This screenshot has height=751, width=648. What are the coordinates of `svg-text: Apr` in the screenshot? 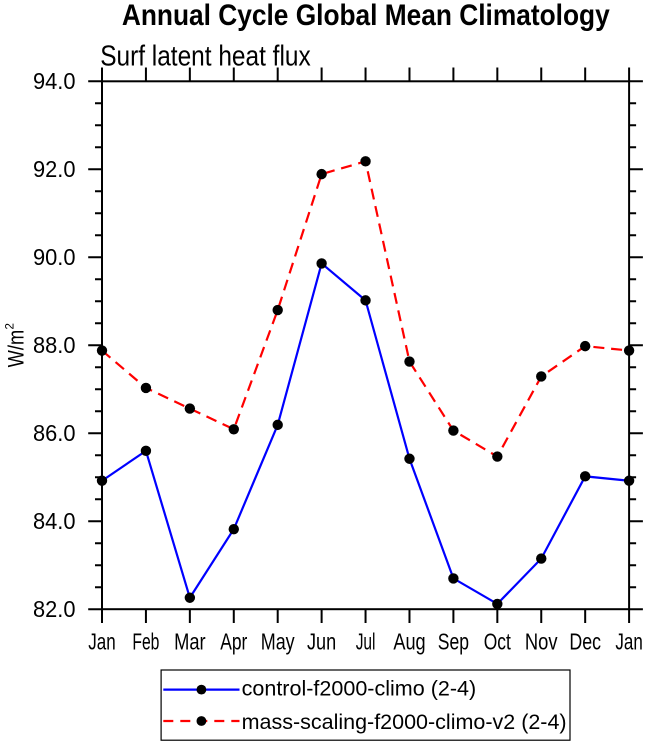 It's located at (233, 642).